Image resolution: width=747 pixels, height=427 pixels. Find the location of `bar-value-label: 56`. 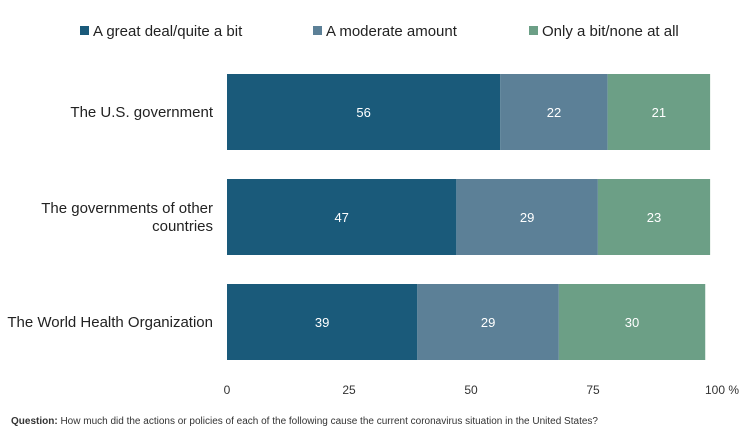

bar-value-label: 56 is located at coordinates (363, 112).